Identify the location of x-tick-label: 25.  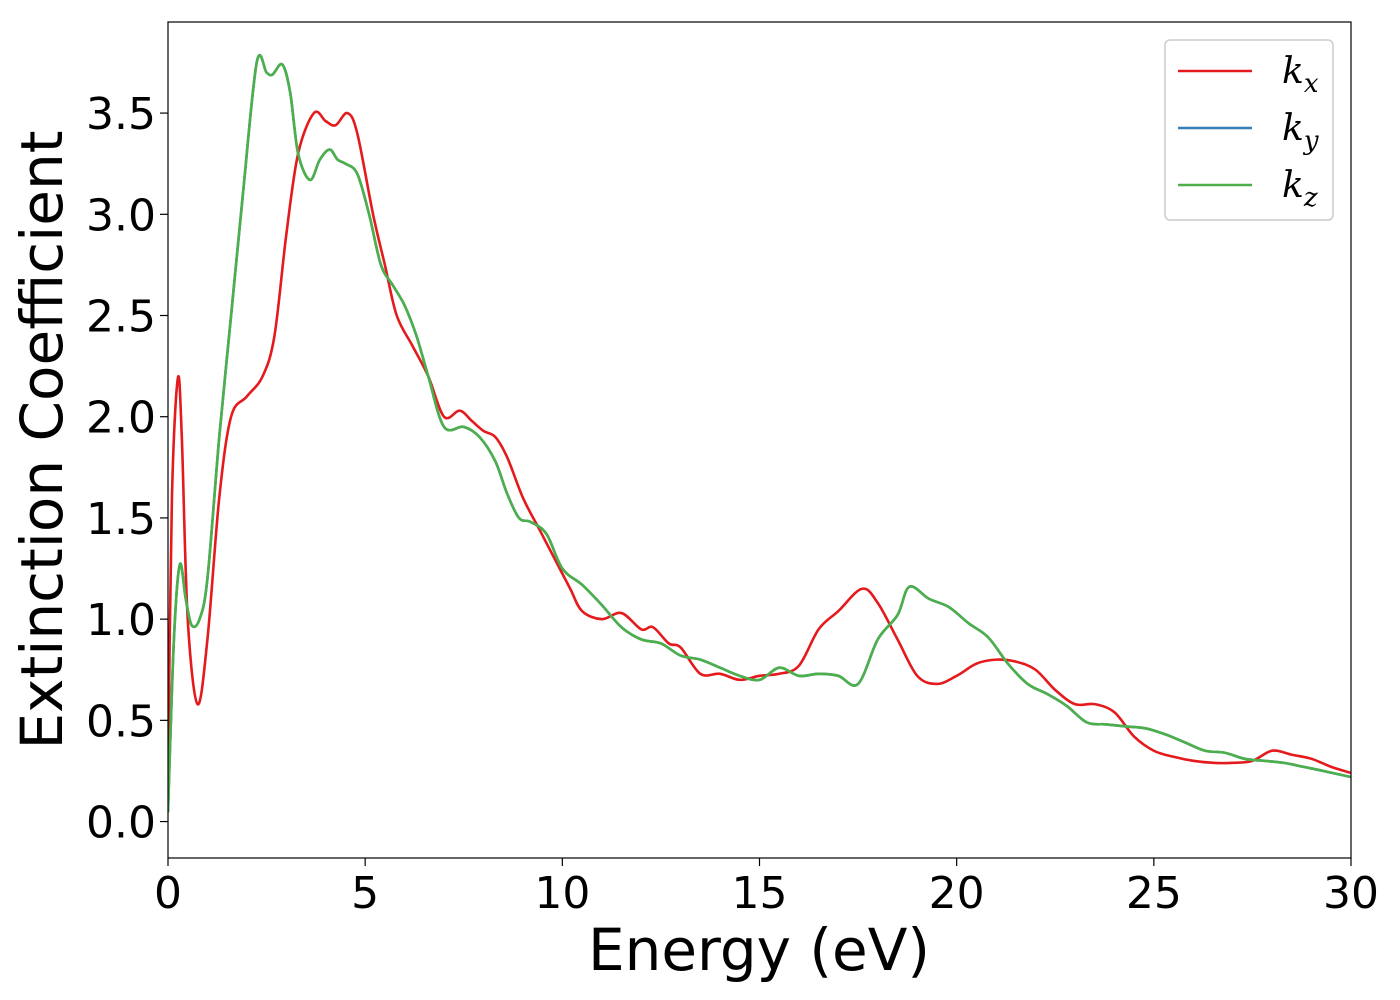
(1154, 893).